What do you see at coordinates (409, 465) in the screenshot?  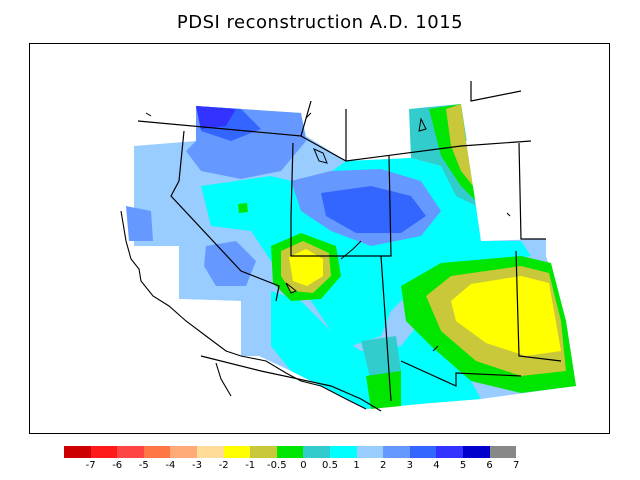 I see `colorbar-tick-label: 3` at bounding box center [409, 465].